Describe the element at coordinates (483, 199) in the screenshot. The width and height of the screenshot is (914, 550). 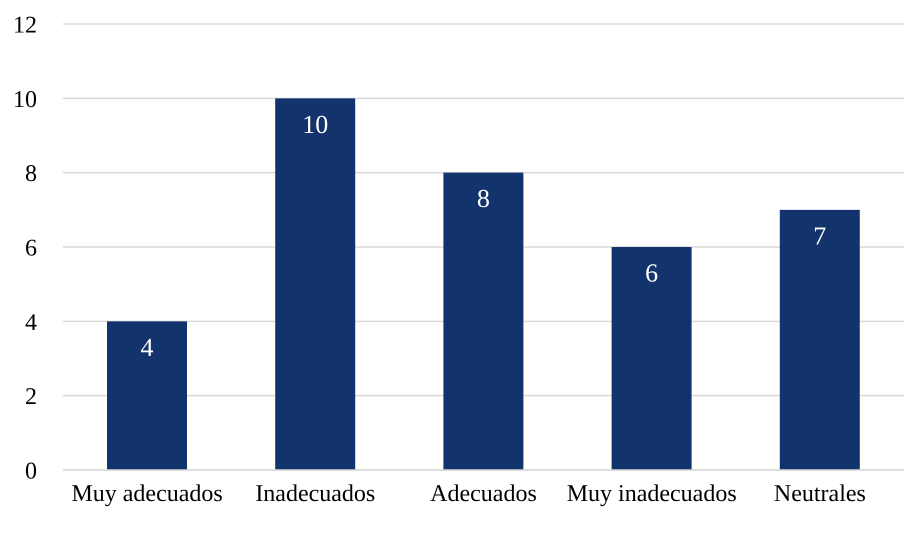
I see `data-label: 8` at that location.